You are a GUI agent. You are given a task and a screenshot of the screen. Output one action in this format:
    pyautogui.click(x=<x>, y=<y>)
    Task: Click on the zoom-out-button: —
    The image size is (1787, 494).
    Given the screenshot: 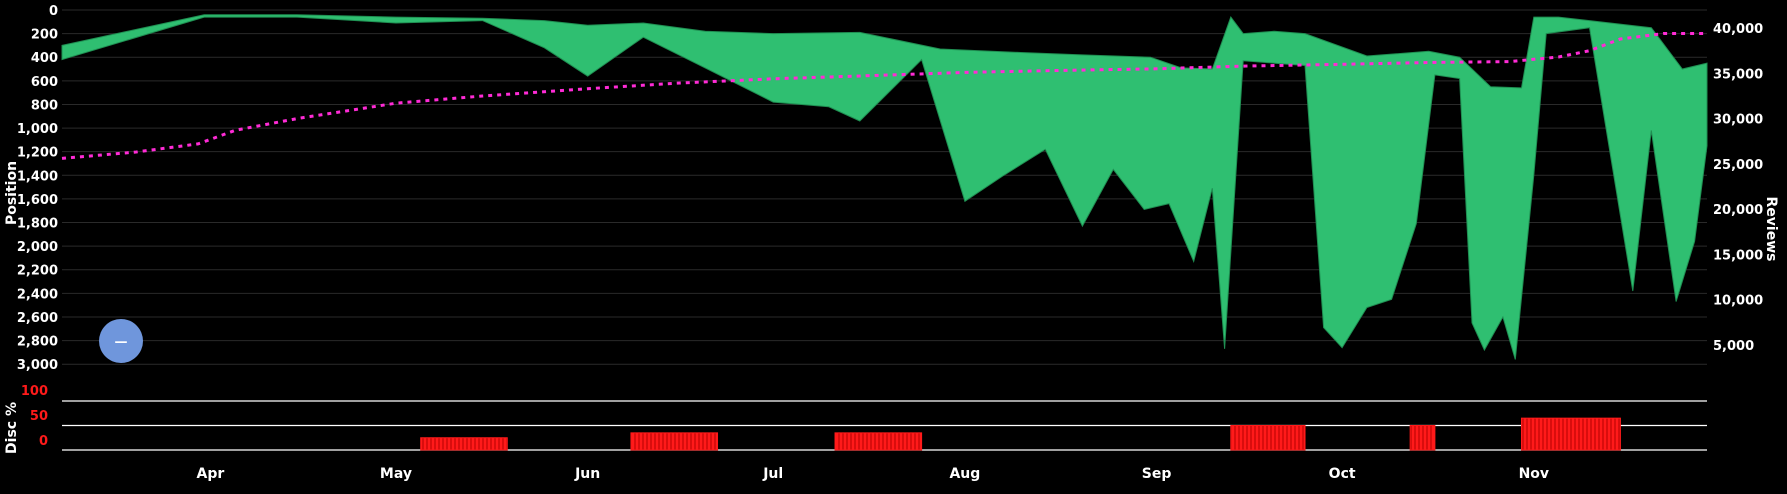 What is the action you would take?
    pyautogui.click(x=121, y=341)
    